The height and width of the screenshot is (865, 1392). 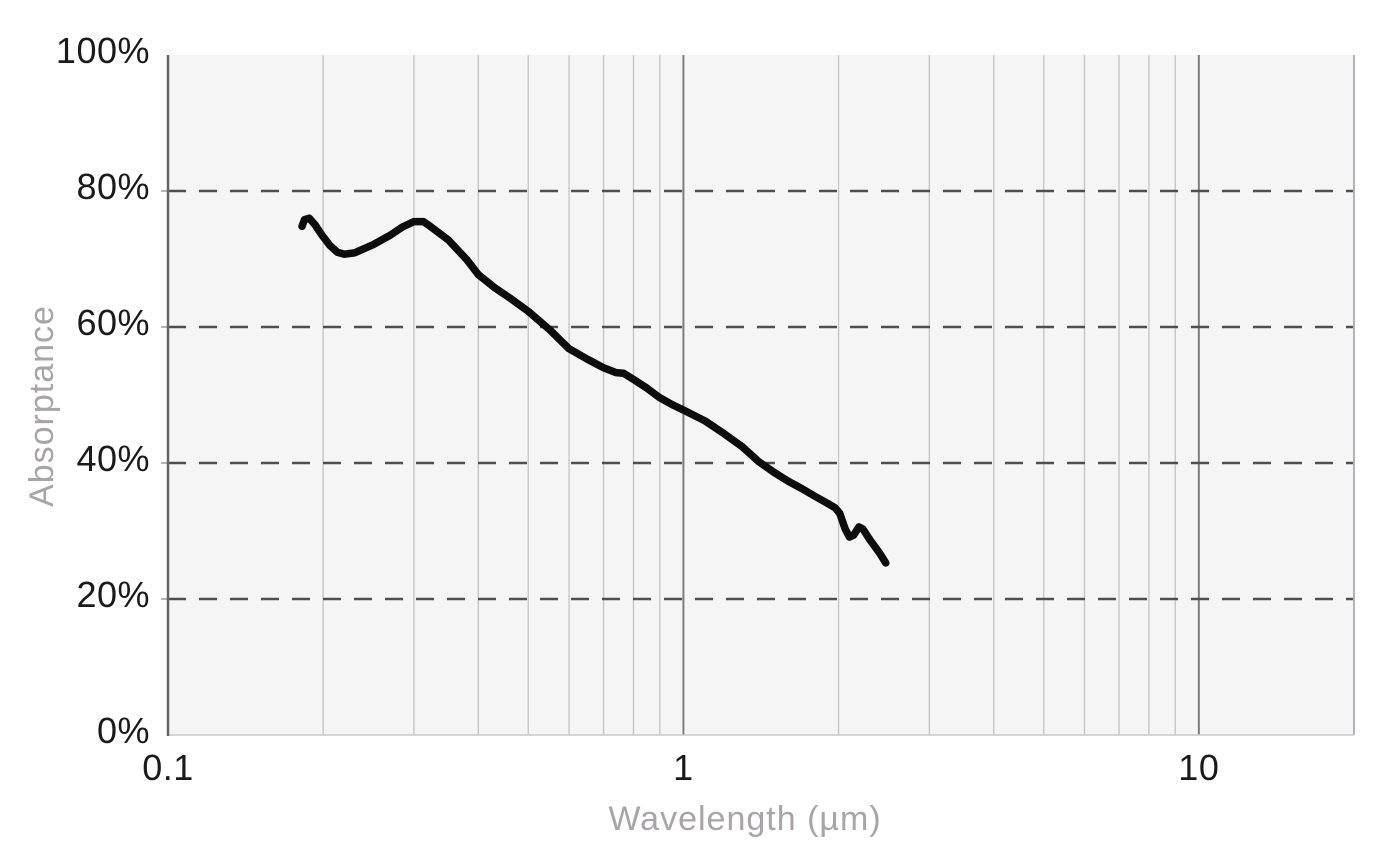 I want to click on x-tick-label-10: 10, so click(x=1199, y=767).